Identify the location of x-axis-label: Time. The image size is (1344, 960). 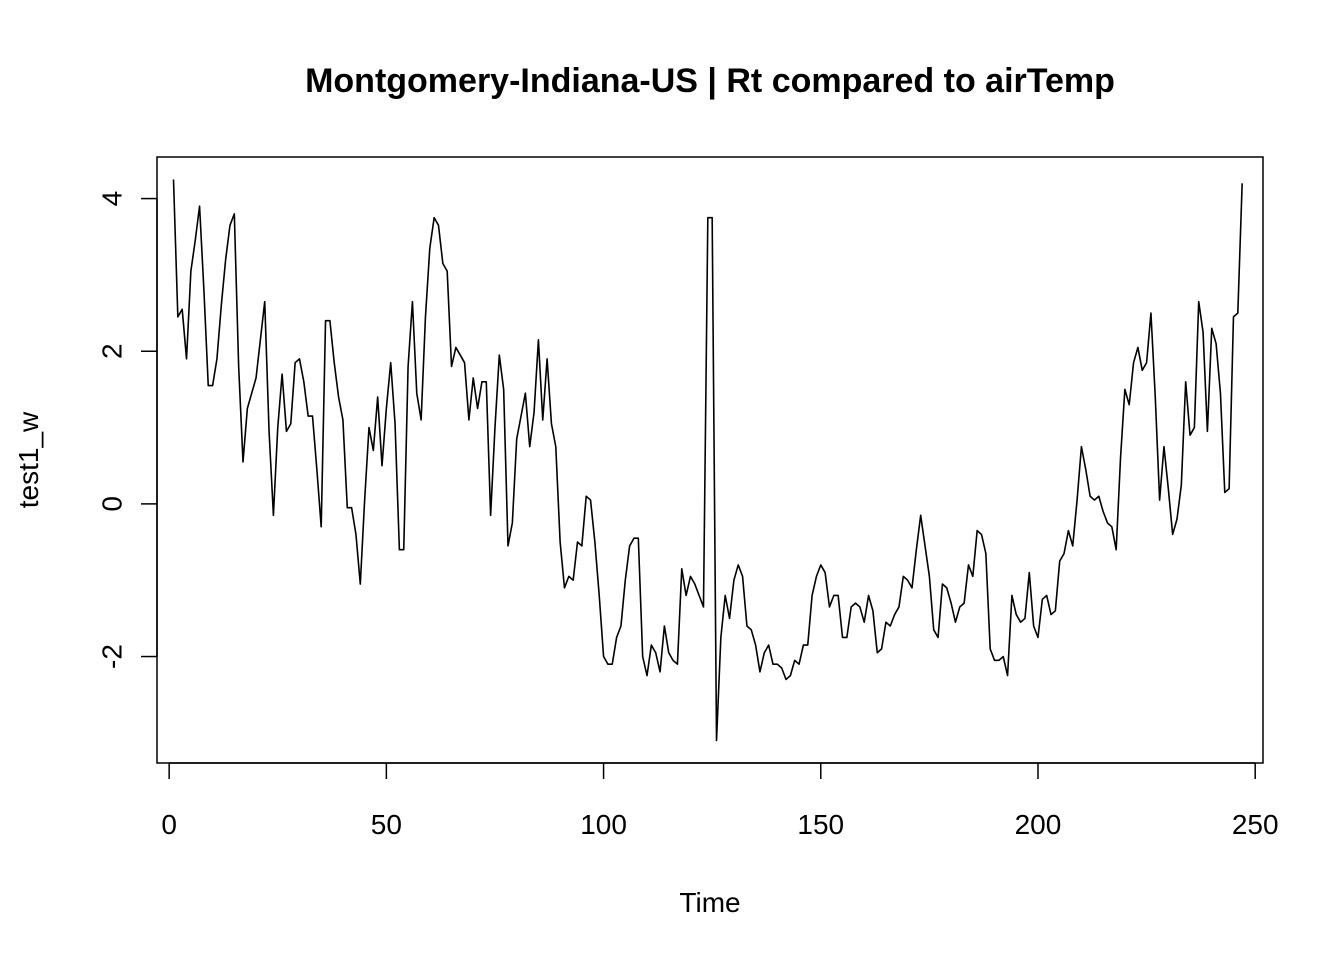
(709, 902).